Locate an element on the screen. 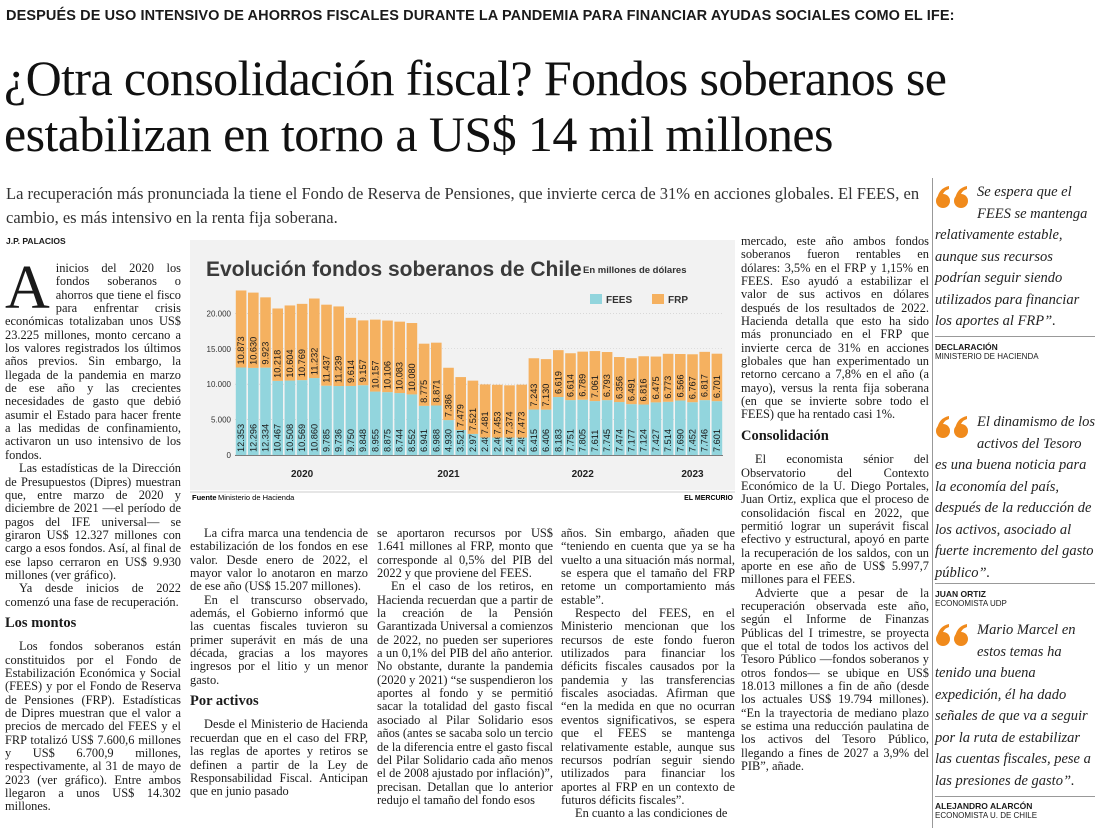 The width and height of the screenshot is (1100, 834). value-label: 6.773 is located at coordinates (668, 387).